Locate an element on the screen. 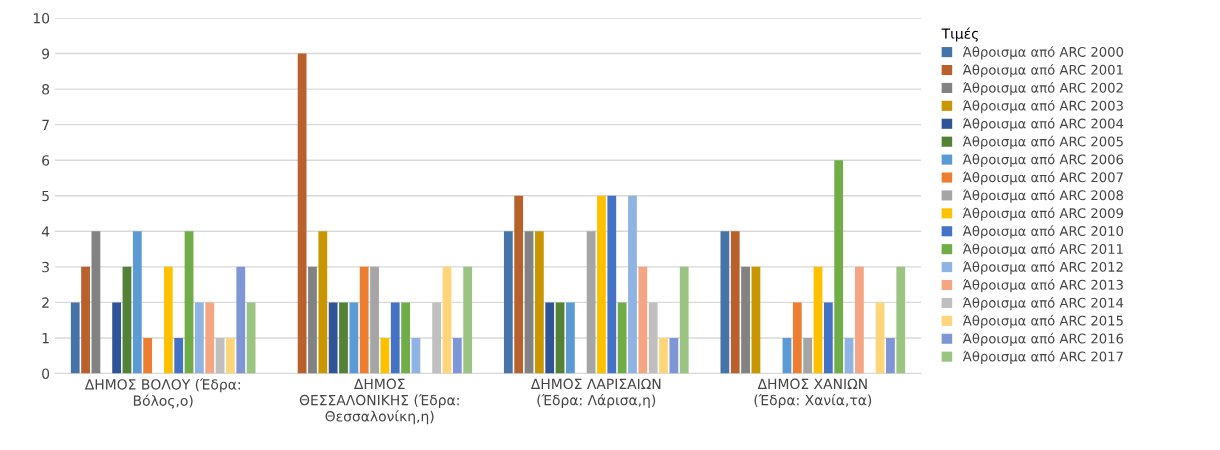  y-tick-label: 2 is located at coordinates (45, 302).